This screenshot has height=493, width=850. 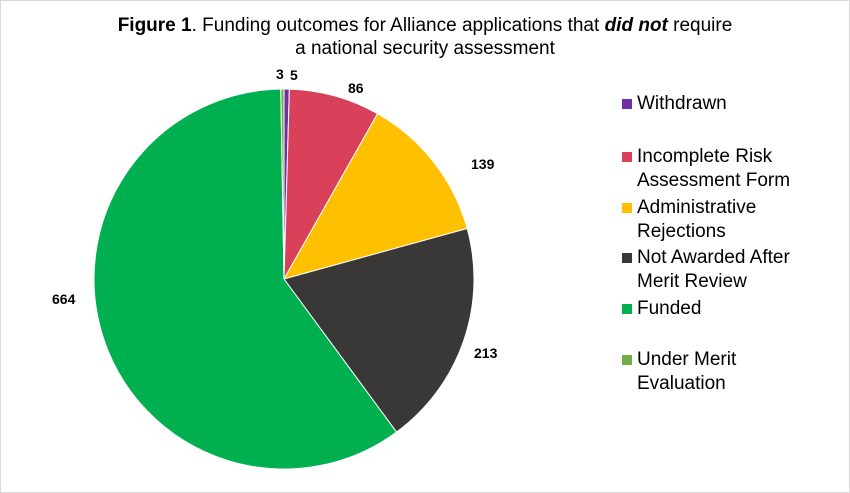 I want to click on title-text-end: require, so click(x=700, y=25).